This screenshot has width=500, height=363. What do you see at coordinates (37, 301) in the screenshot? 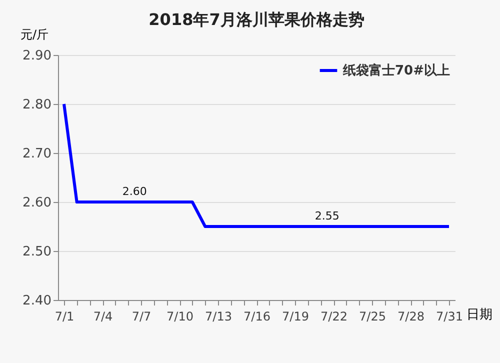
I see `y-tick-label: 2.40` at bounding box center [37, 301].